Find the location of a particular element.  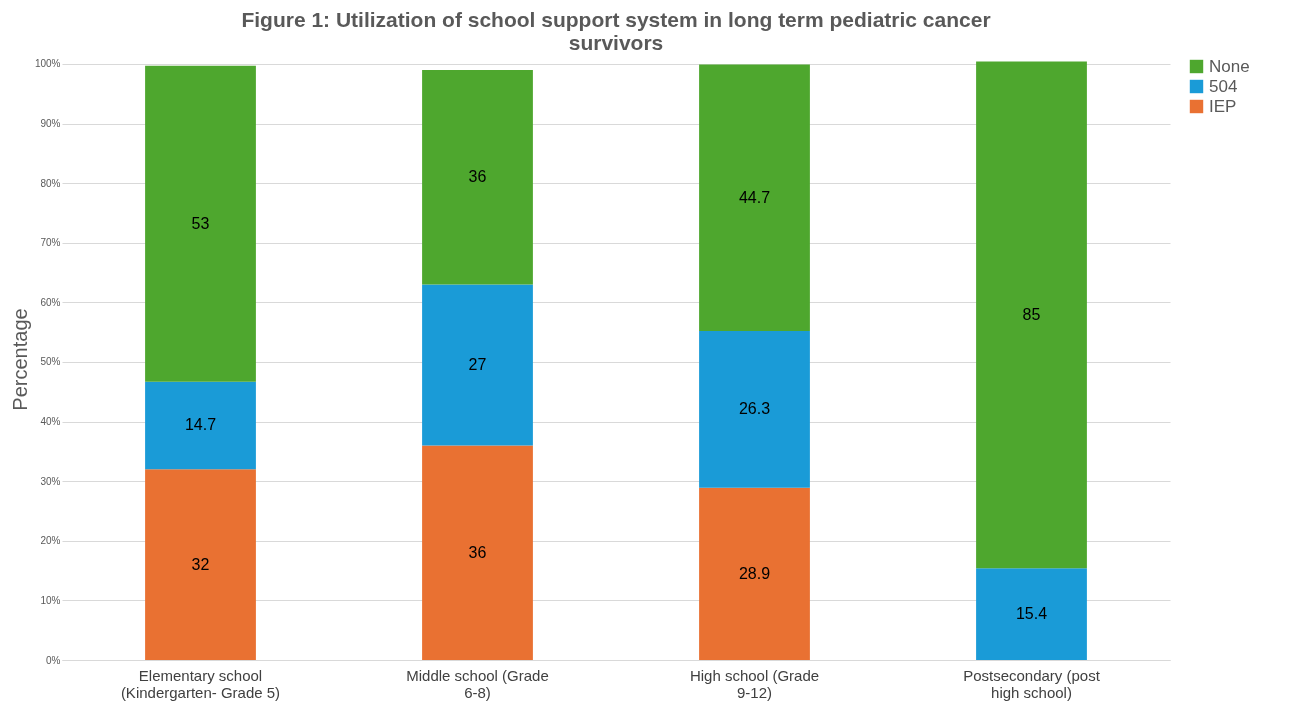

legend-label: IEP is located at coordinates (1223, 106).